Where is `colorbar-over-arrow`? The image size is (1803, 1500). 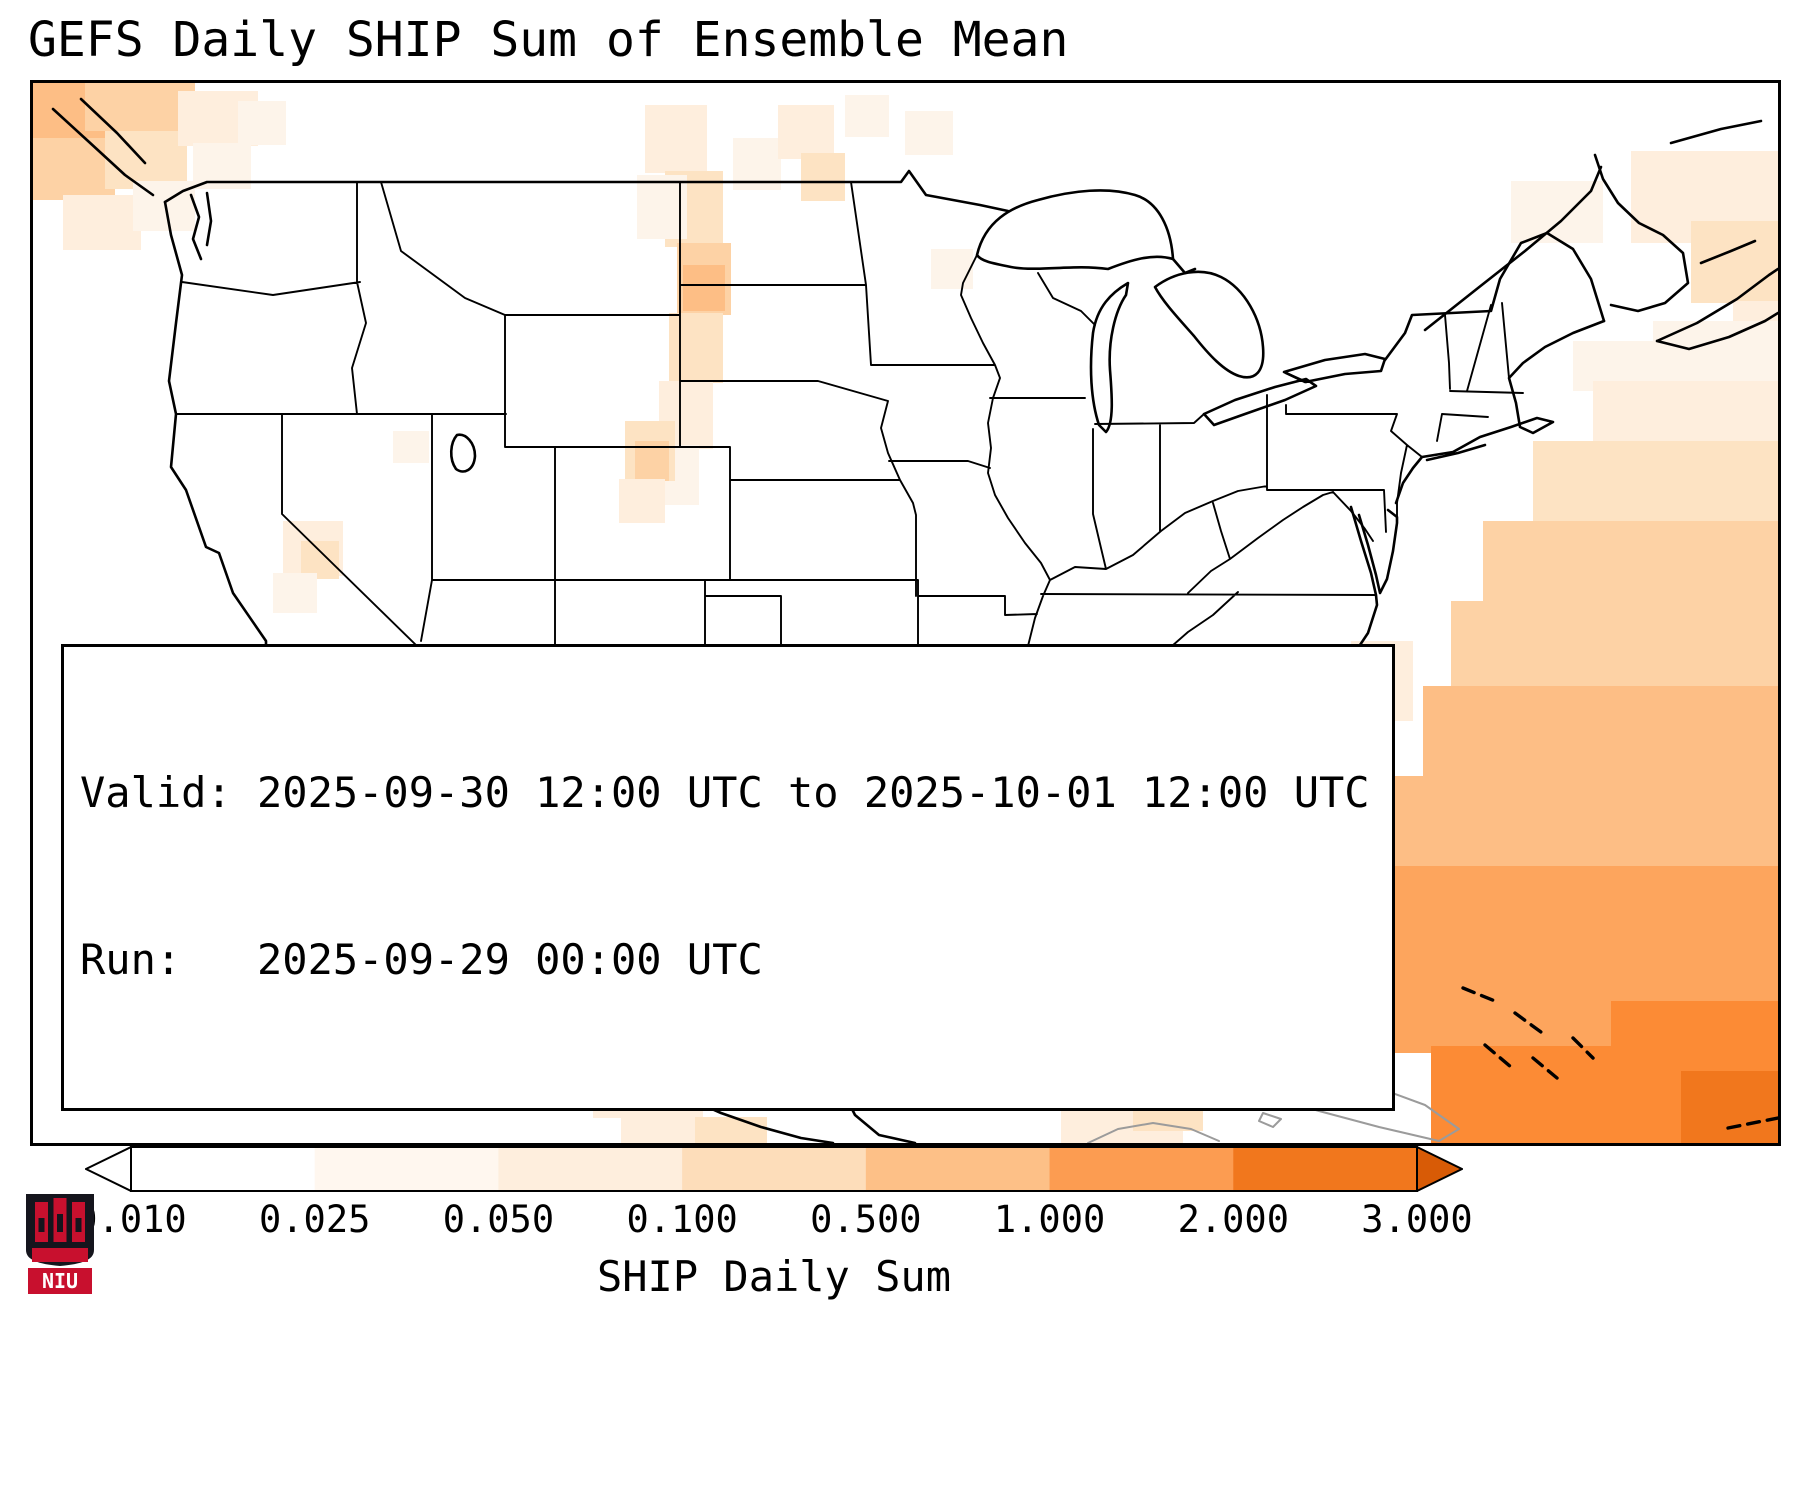
colorbar-over-arrow is located at coordinates (1440, 1169).